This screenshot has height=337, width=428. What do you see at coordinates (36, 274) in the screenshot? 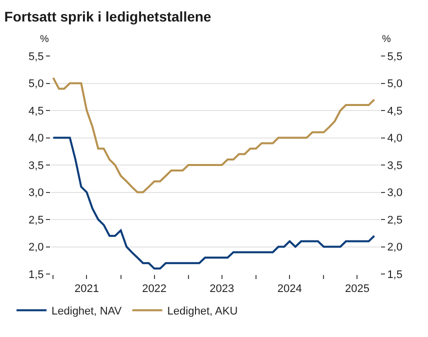
I see `y-tick-label: 1,5` at bounding box center [36, 274].